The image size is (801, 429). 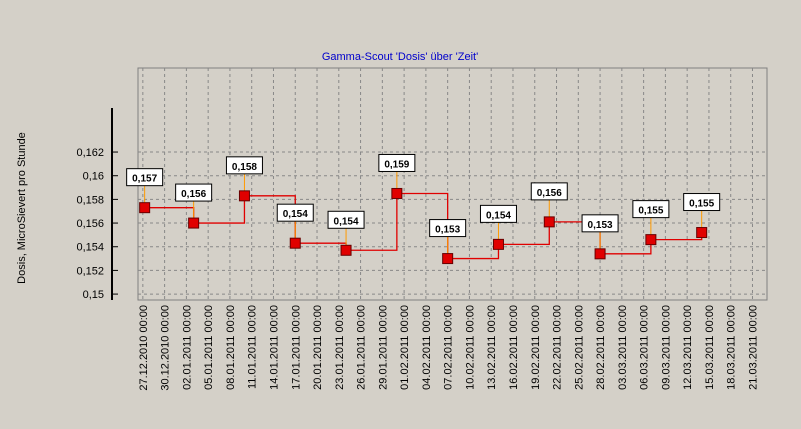 I want to click on y-tick-label: 0,156, so click(x=90, y=224).